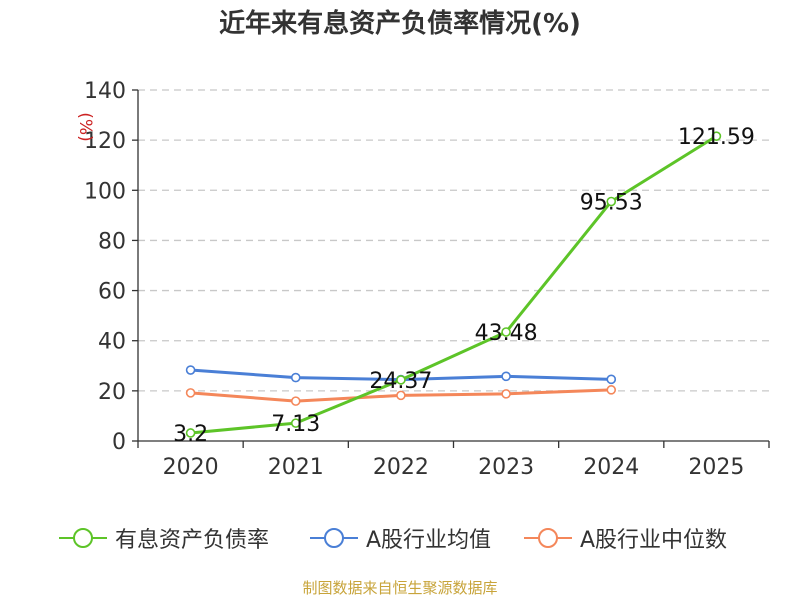  I want to click on y-tick-label: 80, so click(112, 241).